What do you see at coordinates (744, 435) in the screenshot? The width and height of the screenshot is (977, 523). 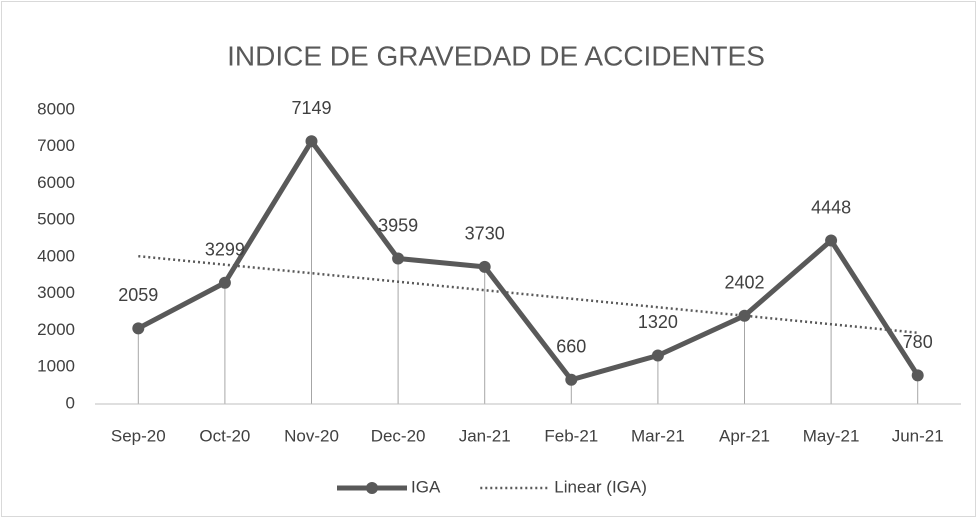 I see `x-tick-label: Apr-21` at bounding box center [744, 435].